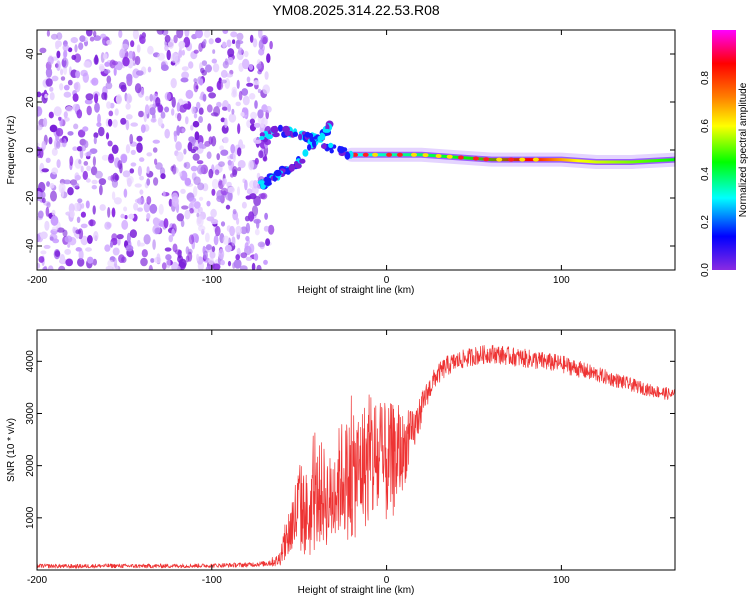 The image size is (750, 600). I want to click on figure-title: YM08.2025.314.22.53.R08, so click(356, 10).